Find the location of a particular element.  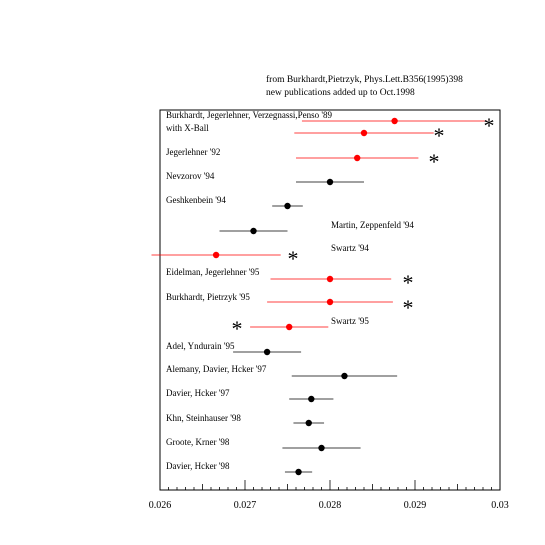

series-label: Burkhardt, Pietrzyk '95 is located at coordinates (208, 297).